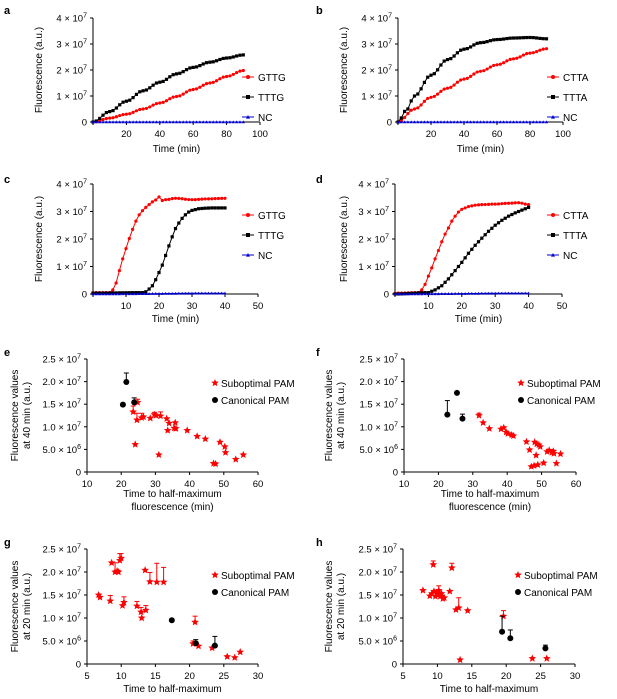 The image size is (617, 699). Describe the element at coordinates (402, 676) in the screenshot. I see `x-tick-label: 5` at that location.